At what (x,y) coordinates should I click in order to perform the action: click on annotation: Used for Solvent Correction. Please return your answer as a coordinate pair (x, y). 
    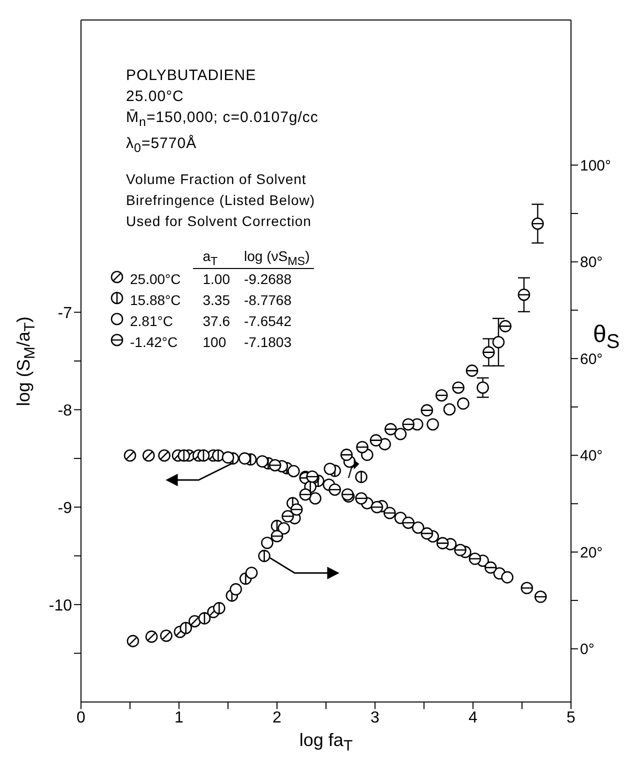
    Looking at the image, I should click on (219, 221).